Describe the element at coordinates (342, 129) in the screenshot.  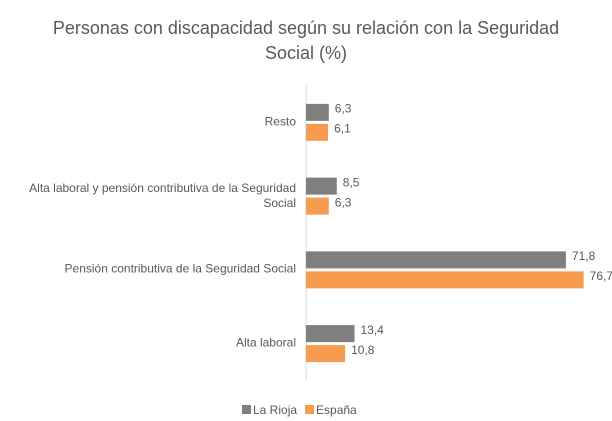
I see `value-label: 6,1` at that location.